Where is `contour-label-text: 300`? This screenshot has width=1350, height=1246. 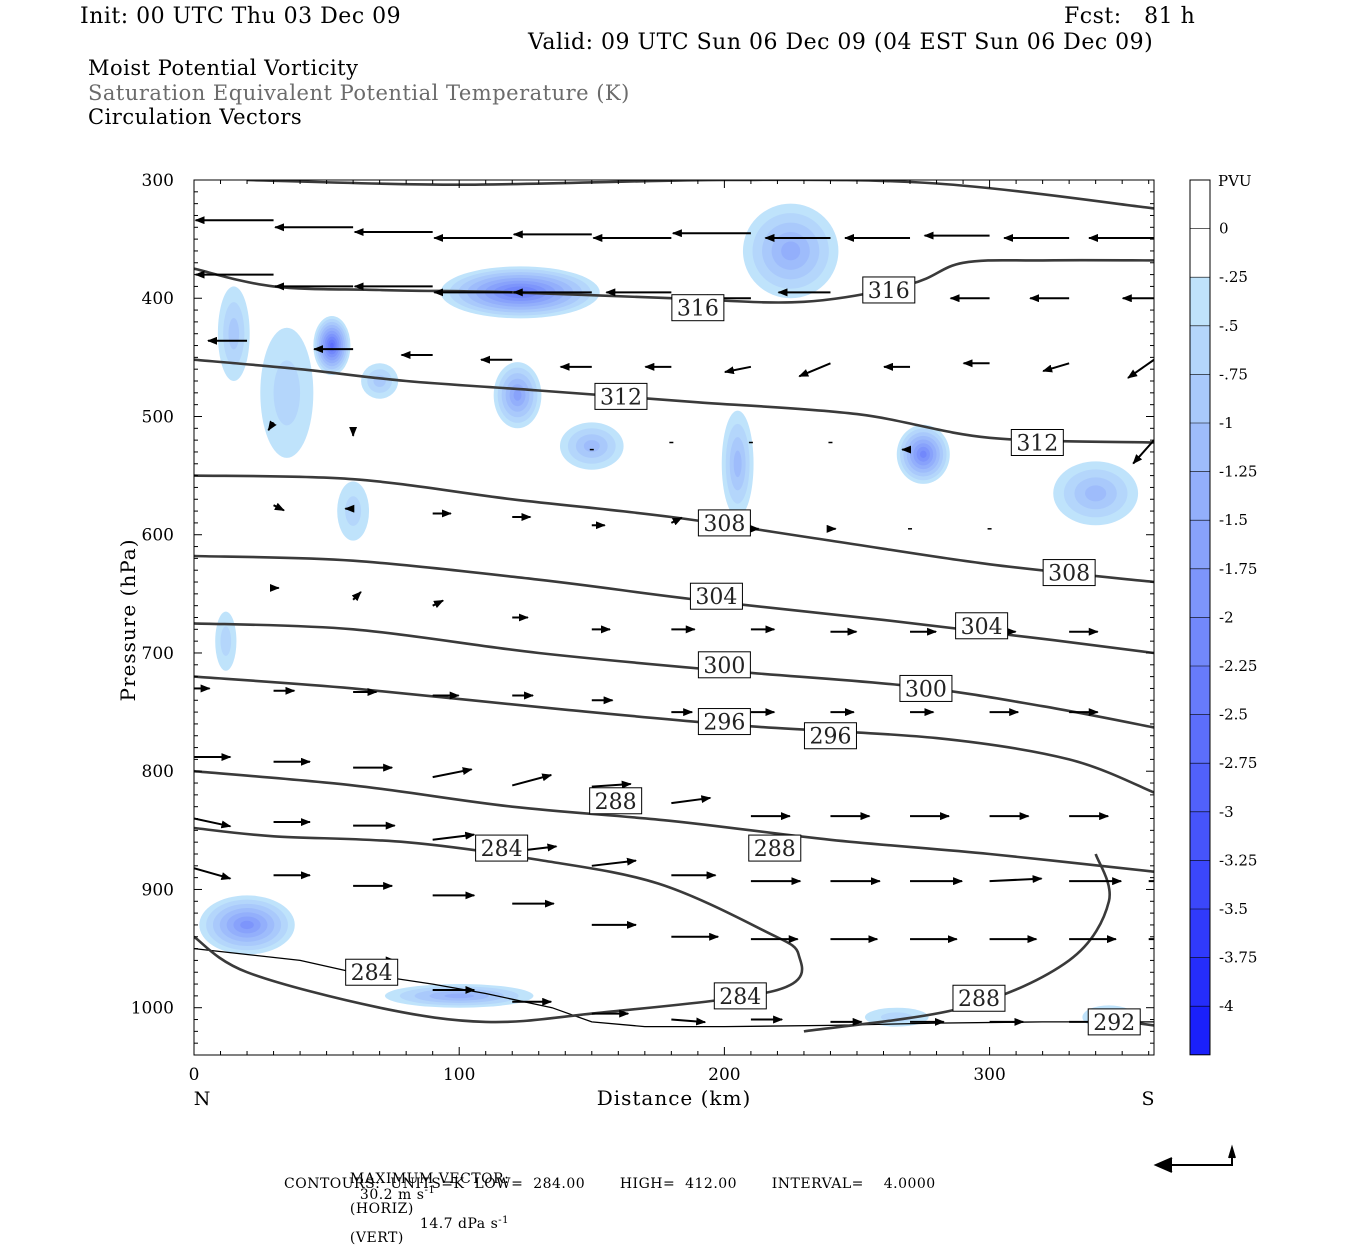
contour-label-text: 300 is located at coordinates (926, 689).